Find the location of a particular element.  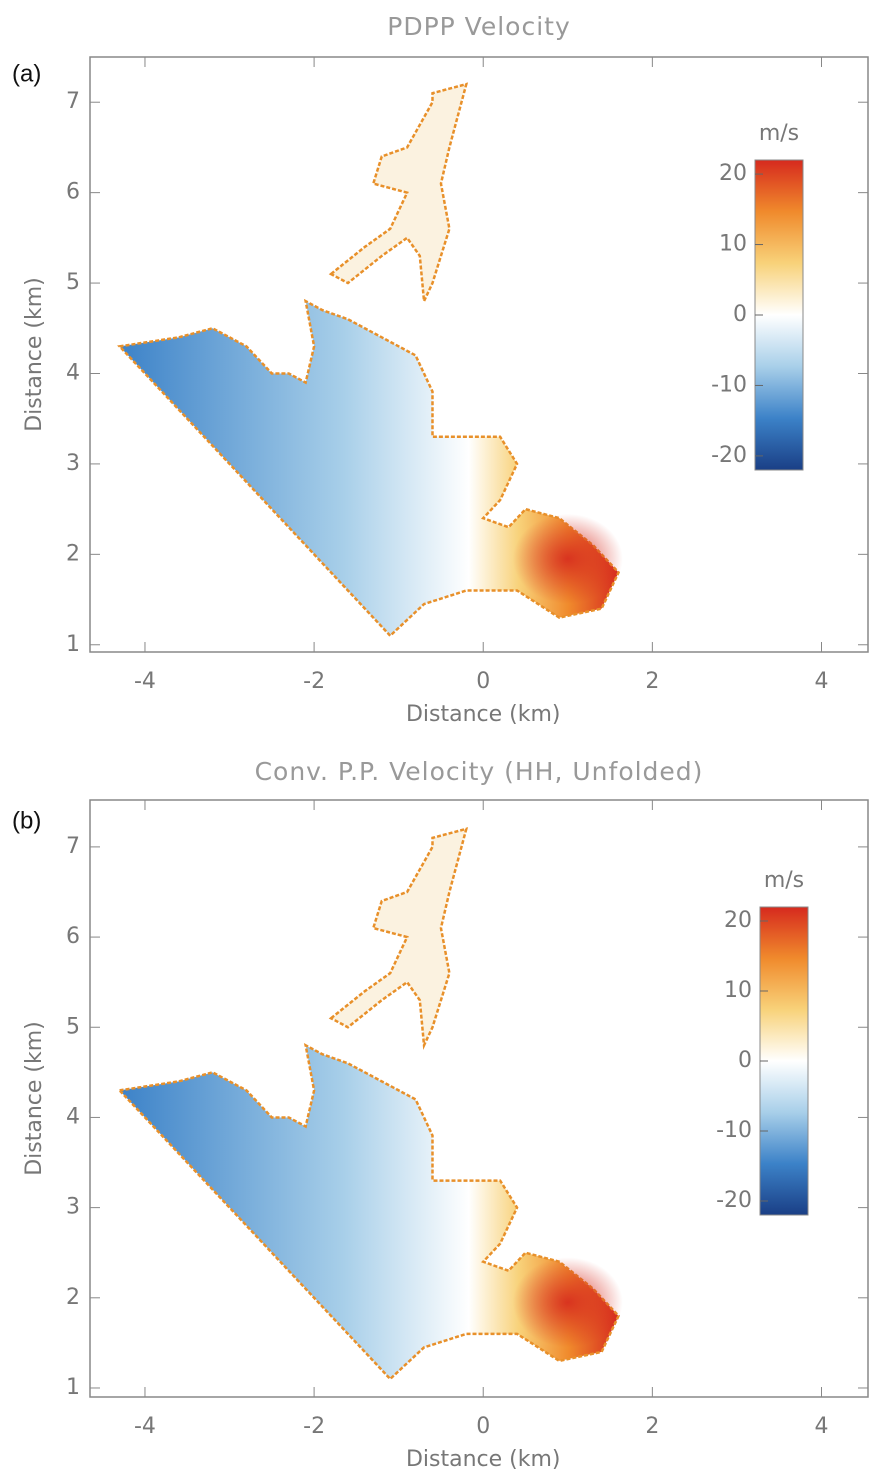

panel-label: (b) is located at coordinates (26, 820).